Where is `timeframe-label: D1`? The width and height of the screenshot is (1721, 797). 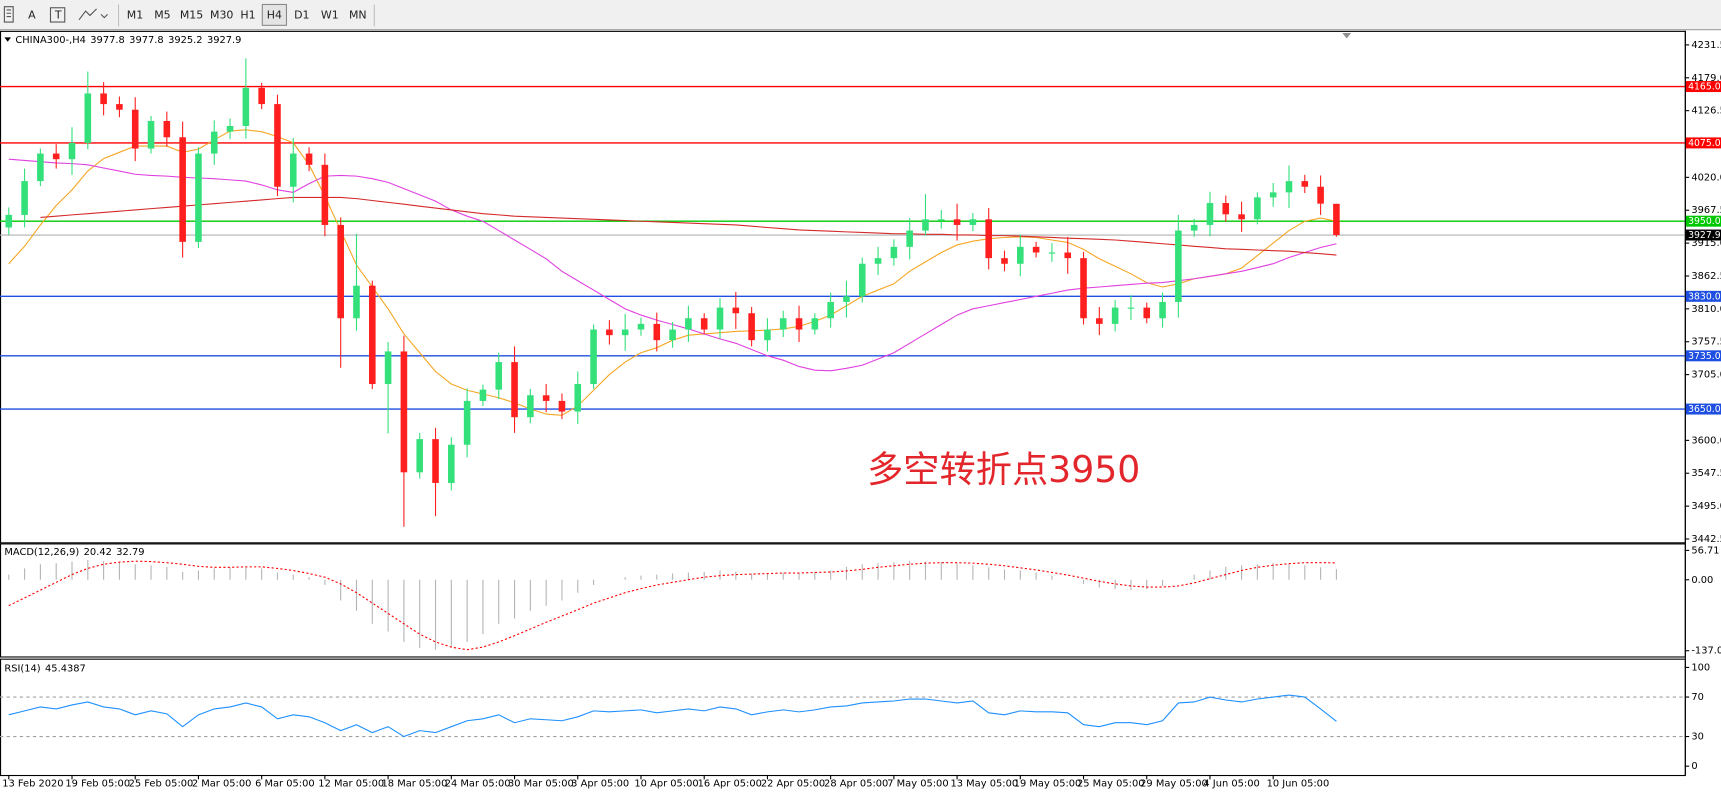 timeframe-label: D1 is located at coordinates (301, 14).